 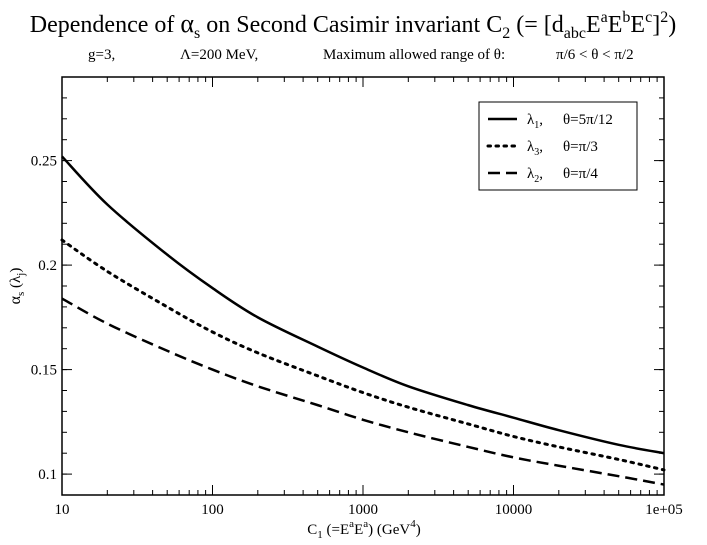 What do you see at coordinates (47, 475) in the screenshot?
I see `y-tick-label: 0.1` at bounding box center [47, 475].